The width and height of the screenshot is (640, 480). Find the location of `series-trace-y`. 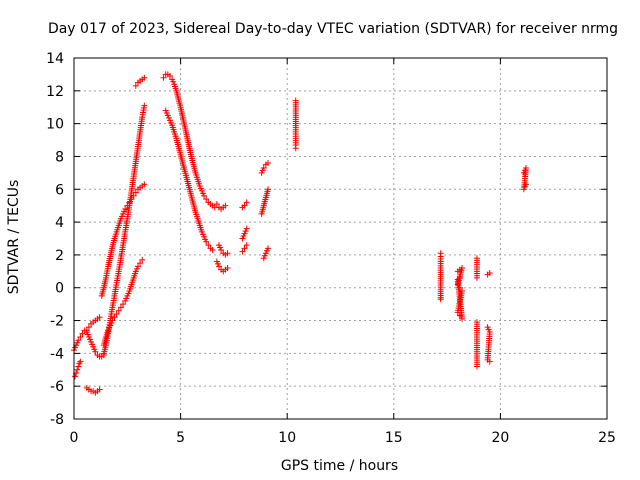

series-trace-y is located at coordinates (524, 178).